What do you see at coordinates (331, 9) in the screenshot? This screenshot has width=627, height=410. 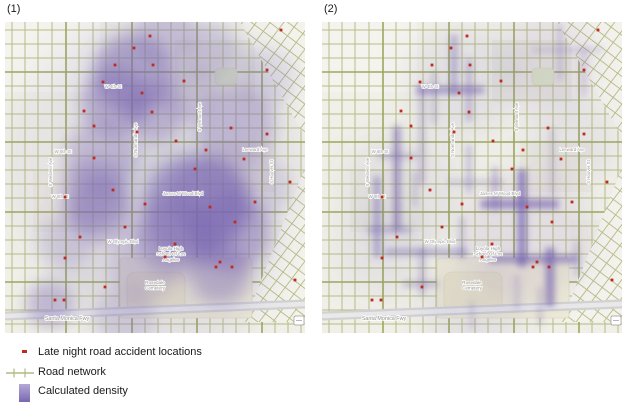 I see `panel-2-label: (2)` at bounding box center [331, 9].